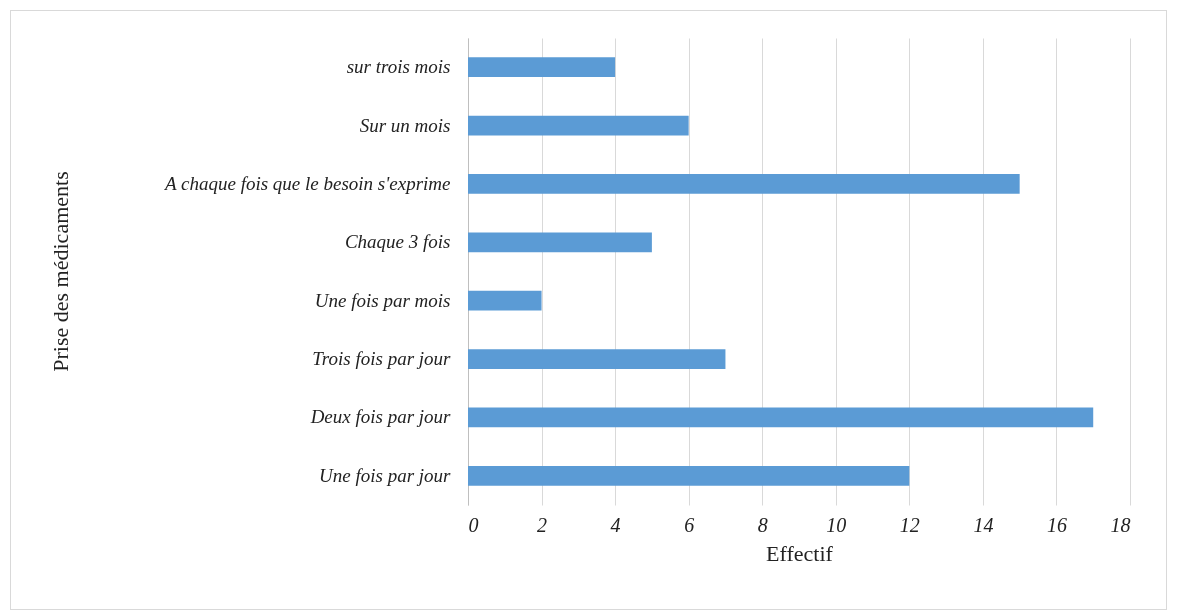 This screenshot has height=615, width=1179. What do you see at coordinates (473, 524) in the screenshot?
I see `x-tick-label: 0` at bounding box center [473, 524].